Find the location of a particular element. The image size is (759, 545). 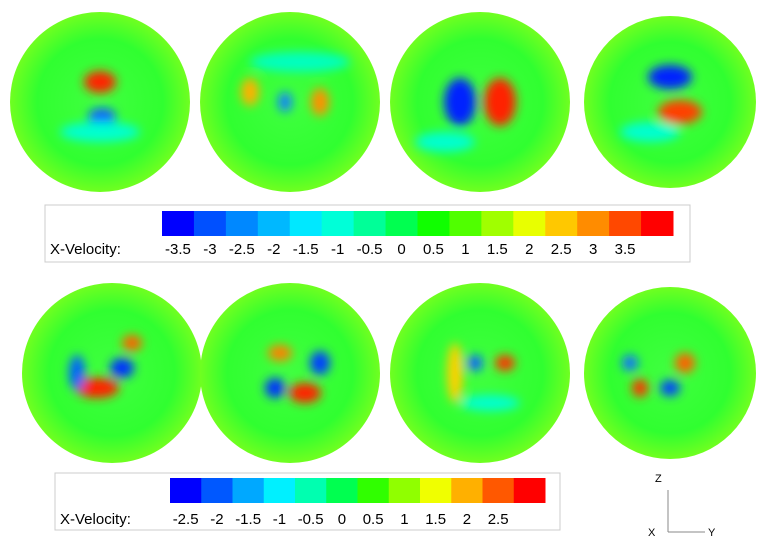

colorbar-tick-label: 1.5 is located at coordinates (435, 519).